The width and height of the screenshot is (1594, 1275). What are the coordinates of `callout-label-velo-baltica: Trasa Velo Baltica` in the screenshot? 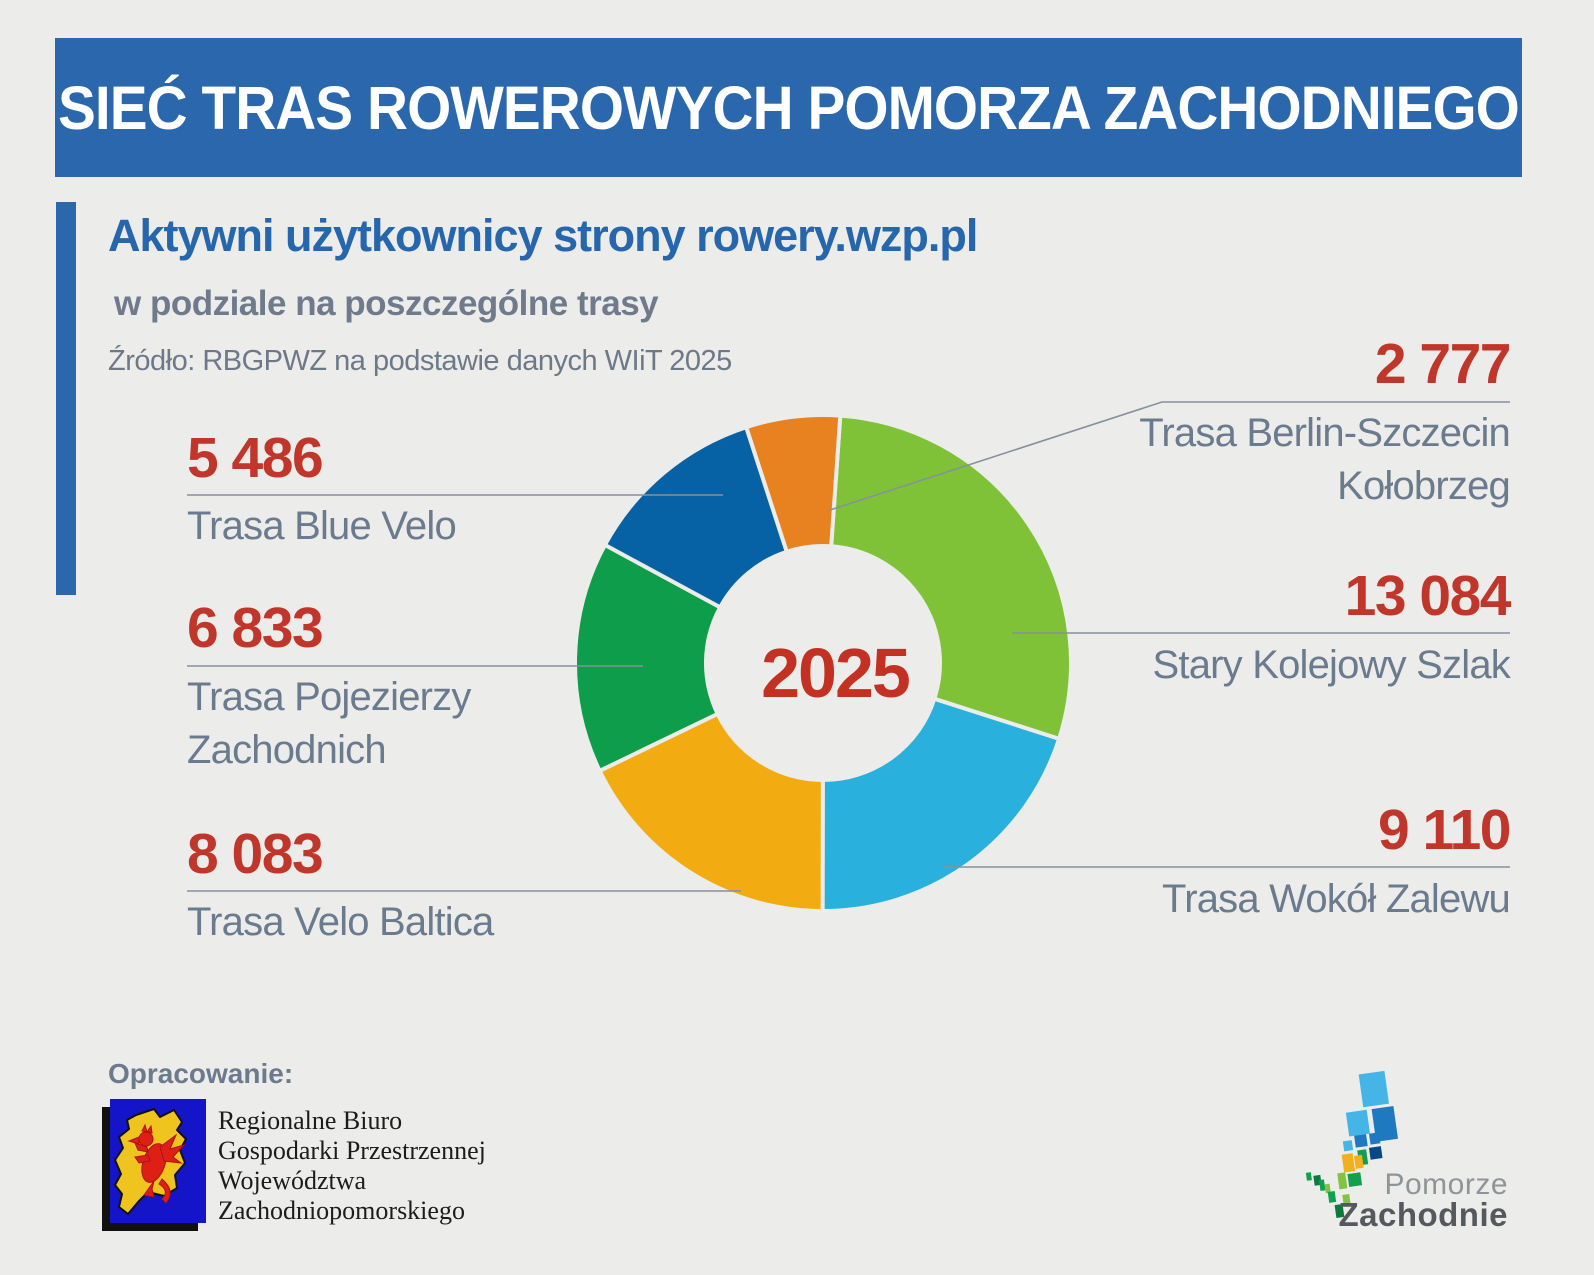 It's located at (340, 922).